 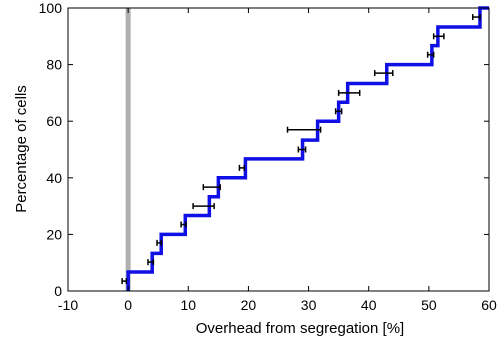 I want to click on y-tick-label: 40, so click(x=54, y=178).